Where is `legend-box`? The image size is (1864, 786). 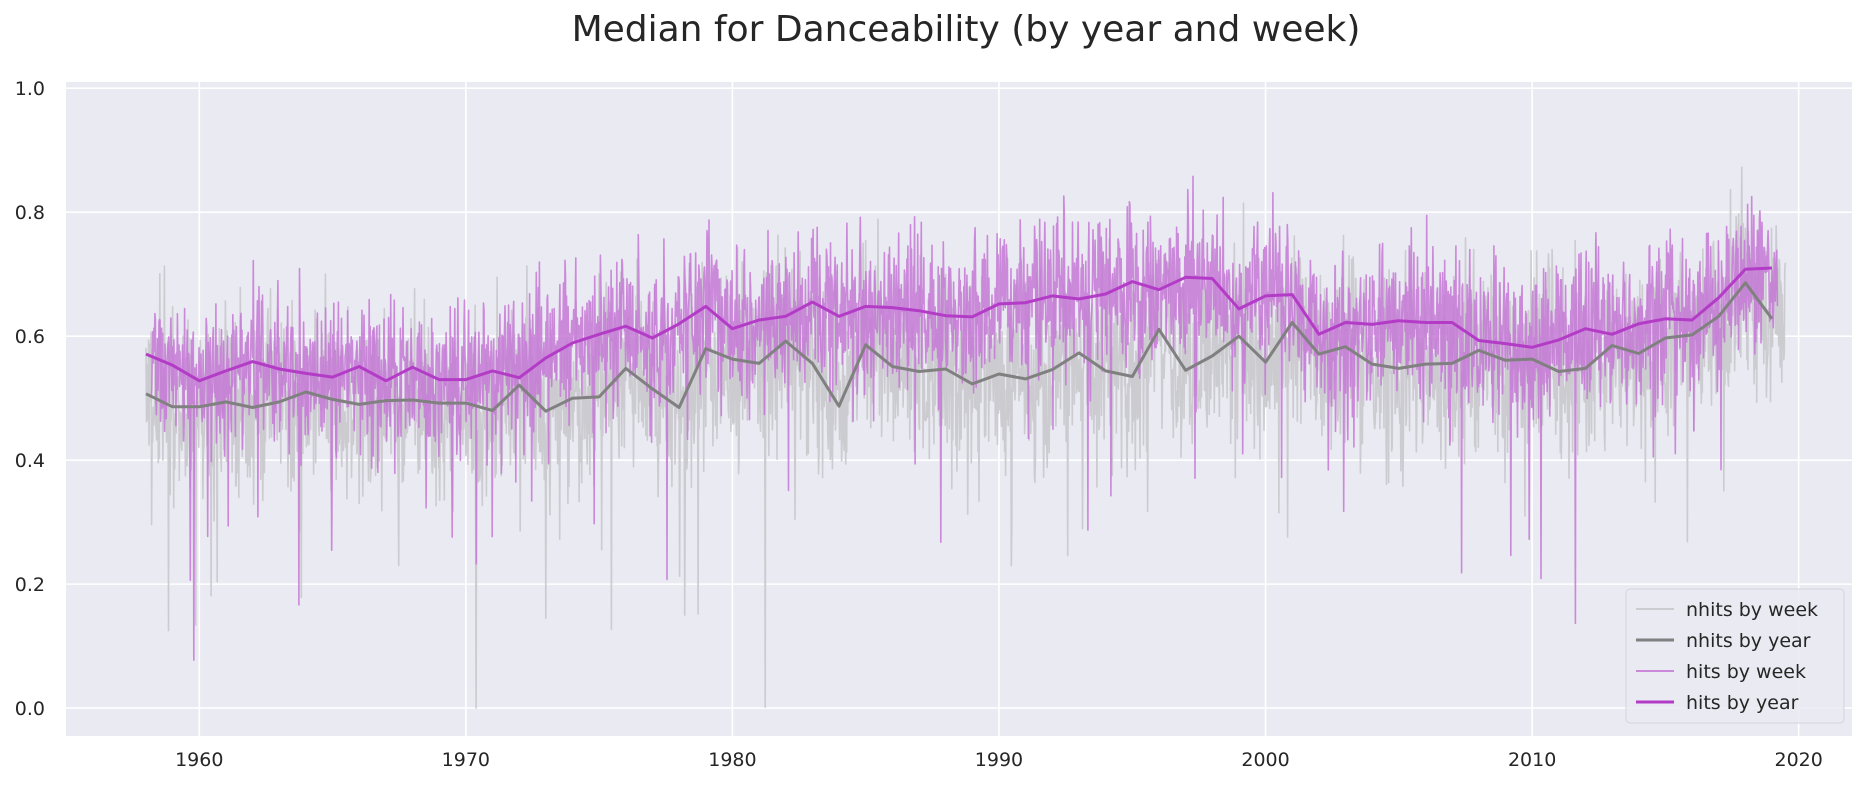 legend-box is located at coordinates (1735, 656).